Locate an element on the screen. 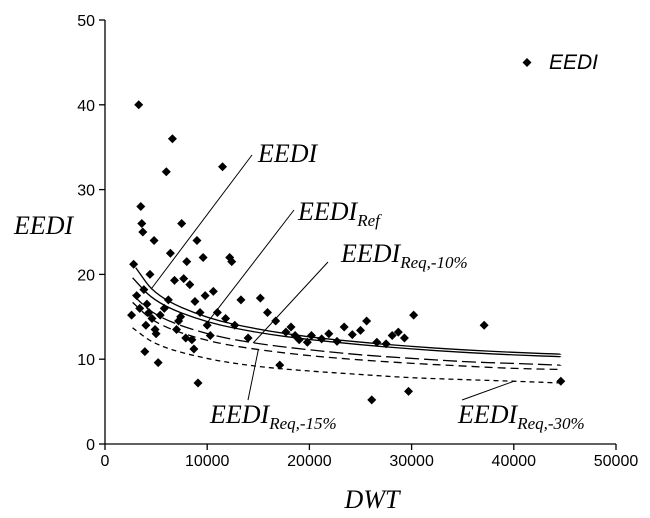 This screenshot has height=518, width=650. curve-annotation-label: EEDI is located at coordinates (288, 153).